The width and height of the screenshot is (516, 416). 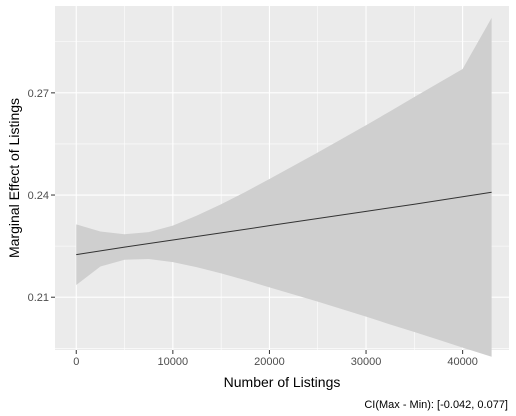 What do you see at coordinates (269, 362) in the screenshot?
I see `x-tick-label: 20000` at bounding box center [269, 362].